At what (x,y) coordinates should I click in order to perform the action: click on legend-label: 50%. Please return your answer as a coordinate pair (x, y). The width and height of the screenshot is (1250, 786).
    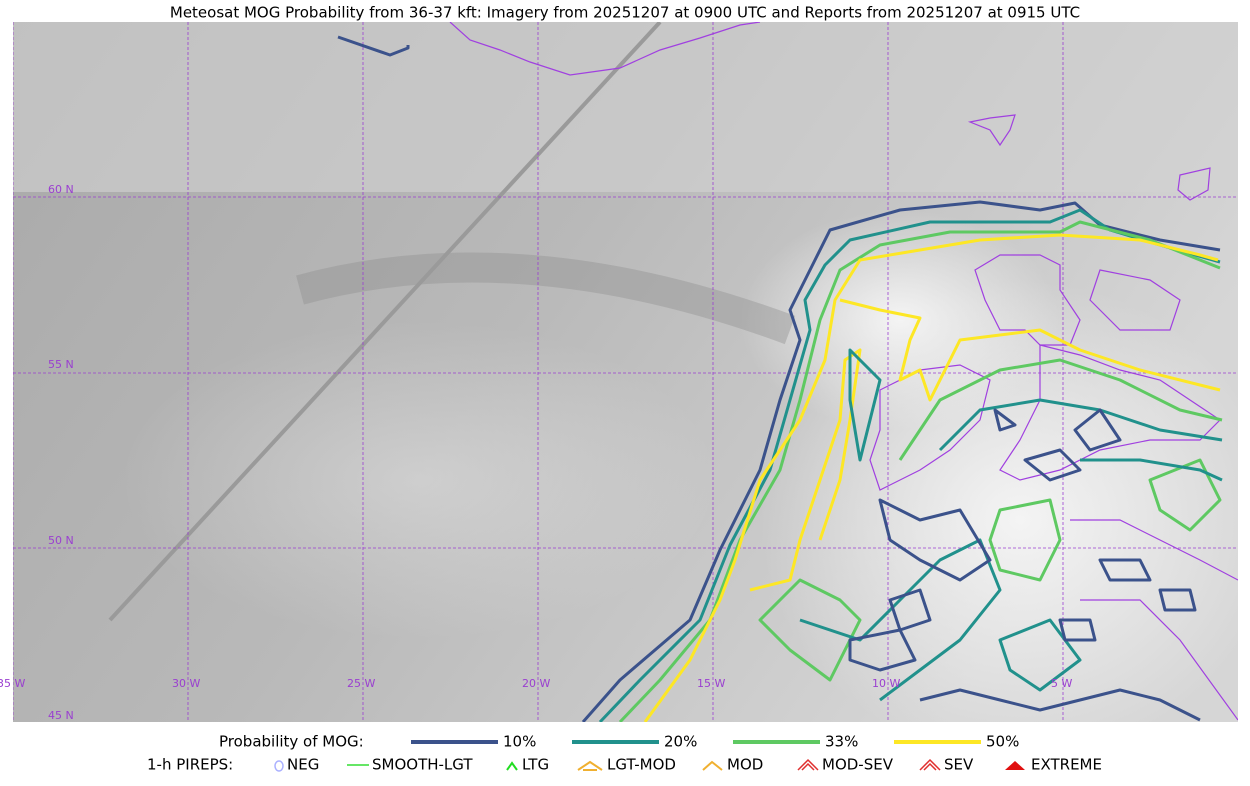
    Looking at the image, I should click on (1002, 742).